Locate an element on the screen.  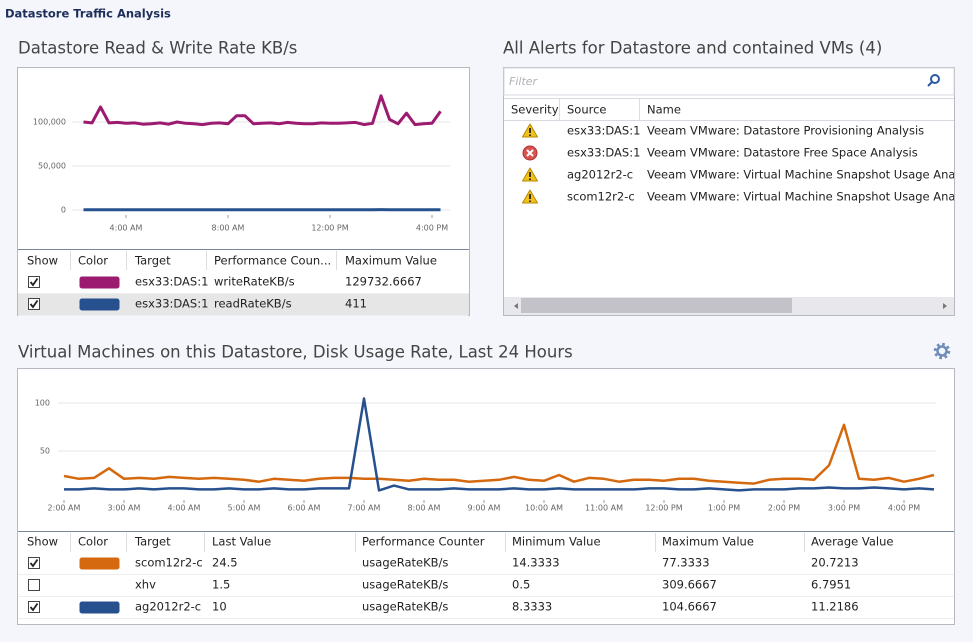
x-tick-label: 5:00 AM is located at coordinates (244, 508).